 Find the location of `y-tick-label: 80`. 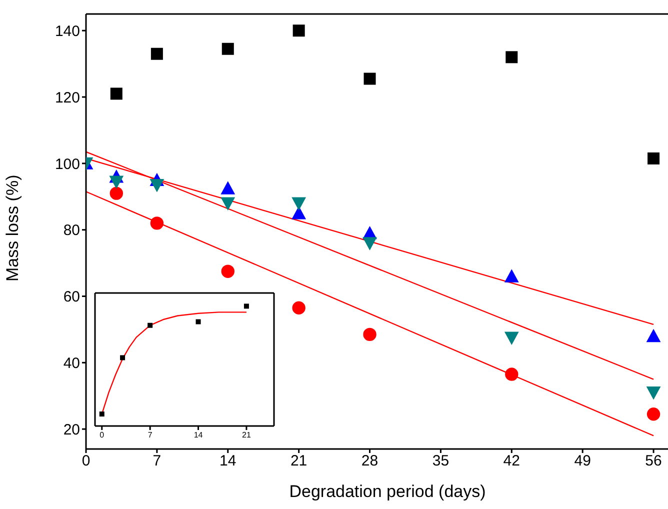

y-tick-label: 80 is located at coordinates (71, 231).